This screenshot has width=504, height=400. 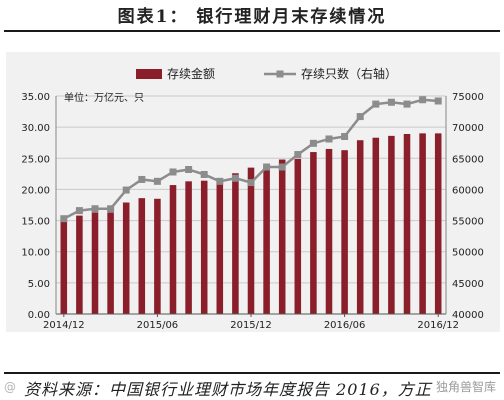 What do you see at coordinates (468, 253) in the screenshot?
I see `y-right-tick-label: 50000` at bounding box center [468, 253].